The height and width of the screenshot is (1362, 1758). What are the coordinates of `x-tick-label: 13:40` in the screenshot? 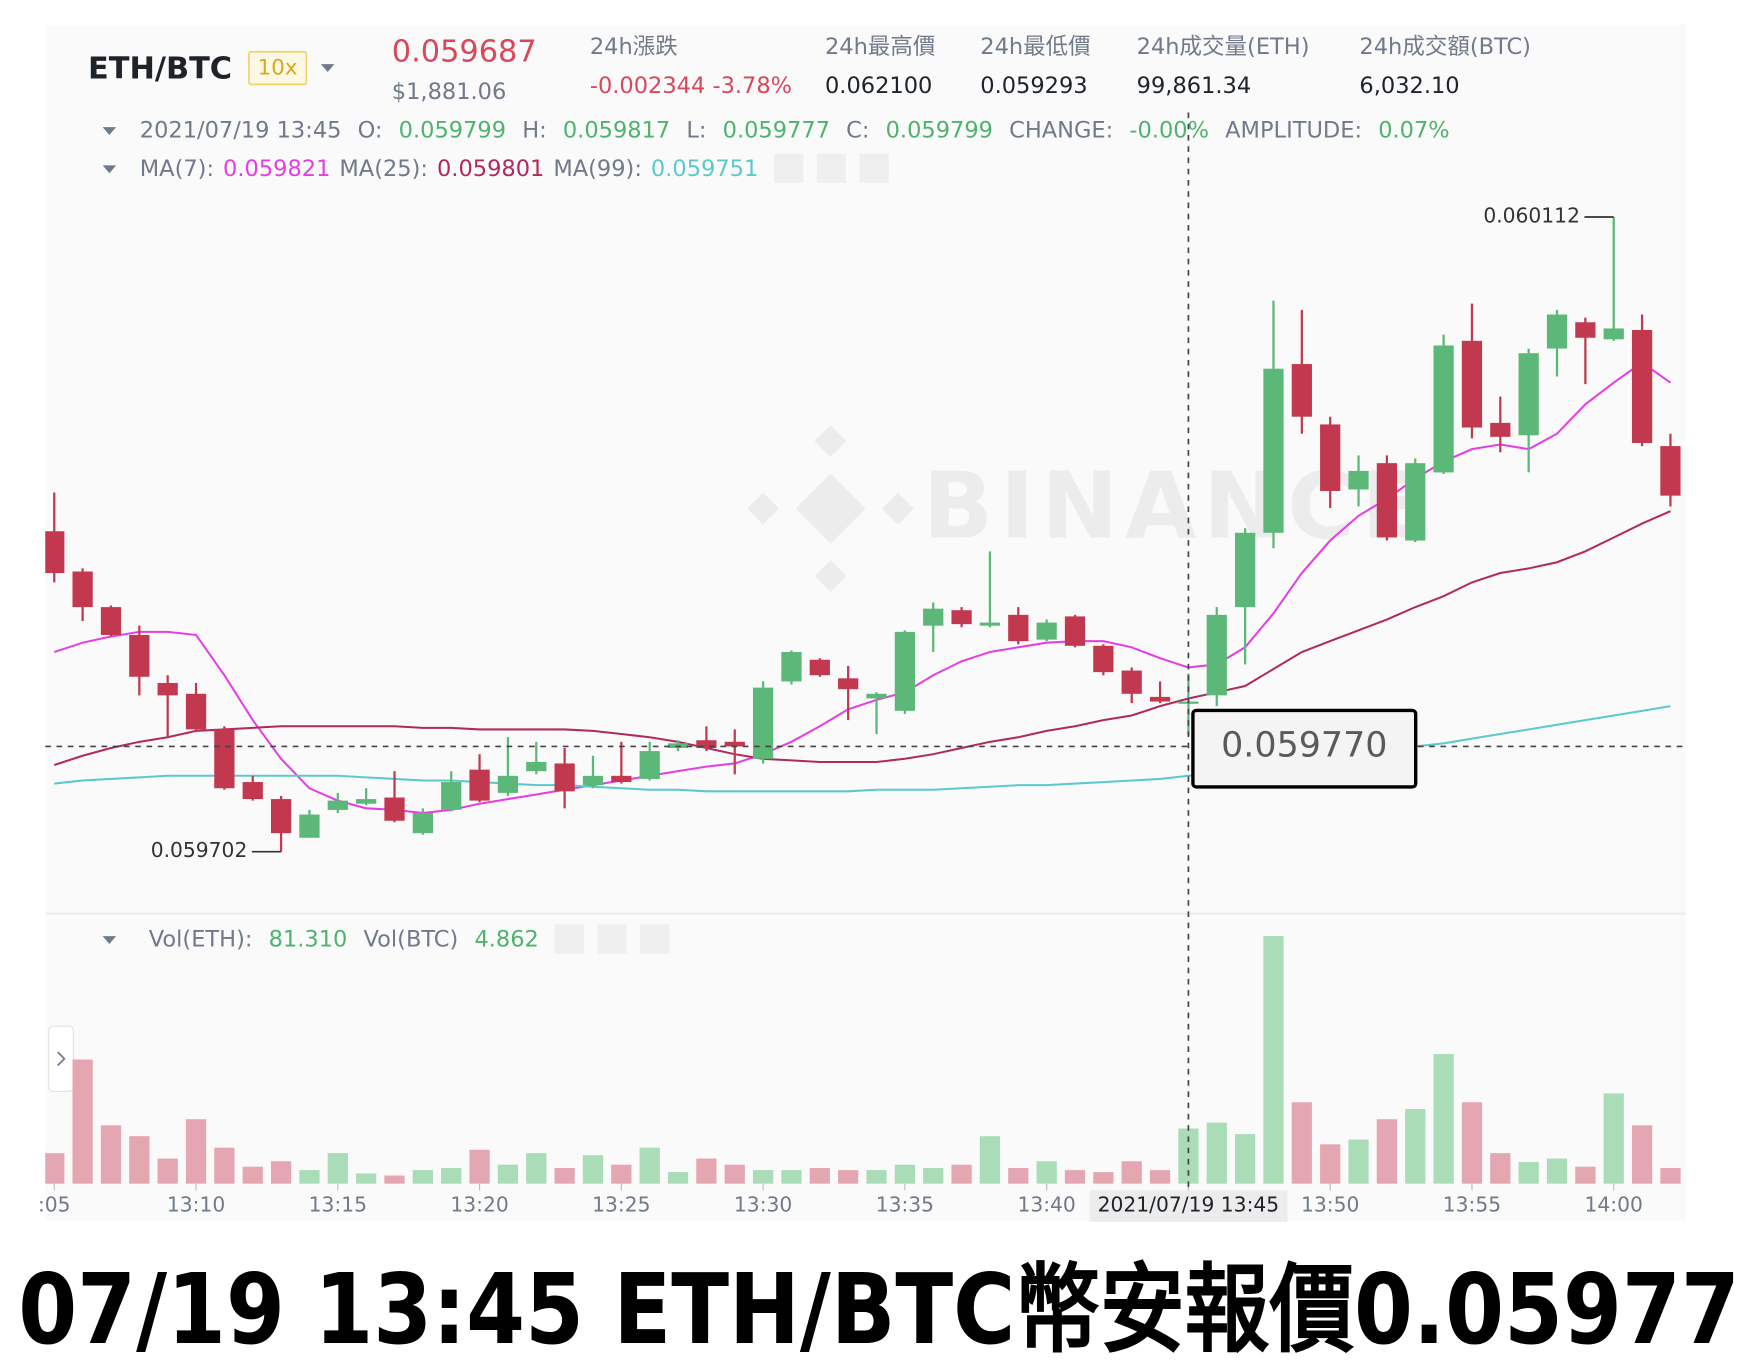 It's located at (1046, 1205).